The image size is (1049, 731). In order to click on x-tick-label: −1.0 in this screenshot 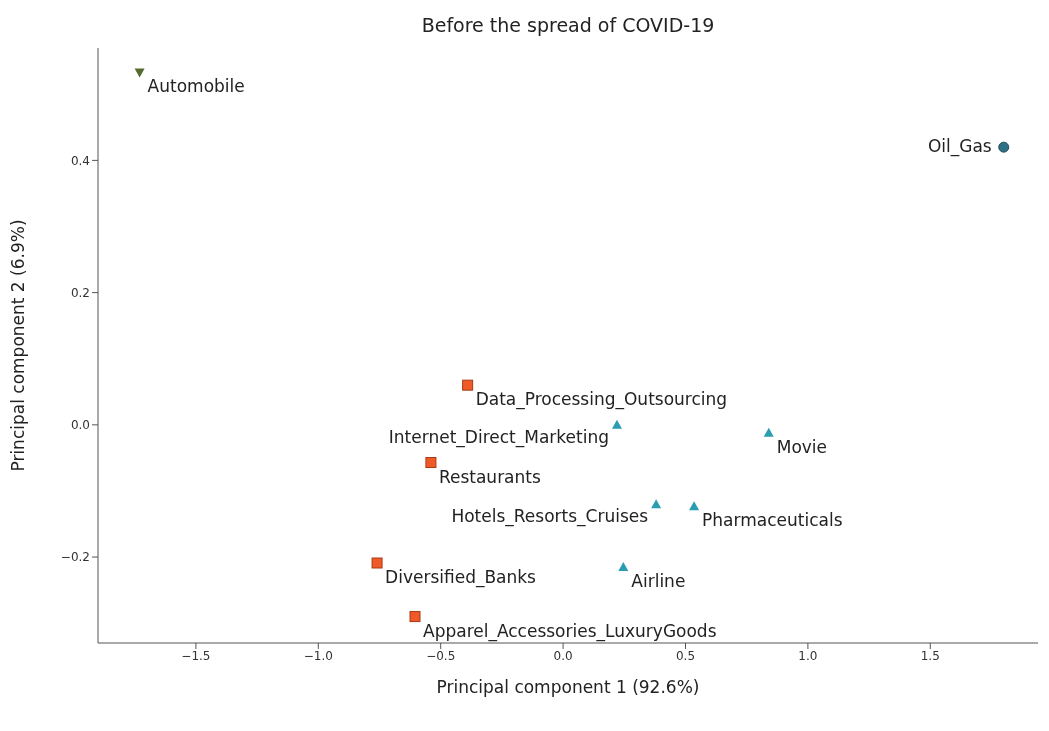, I will do `click(318, 655)`.